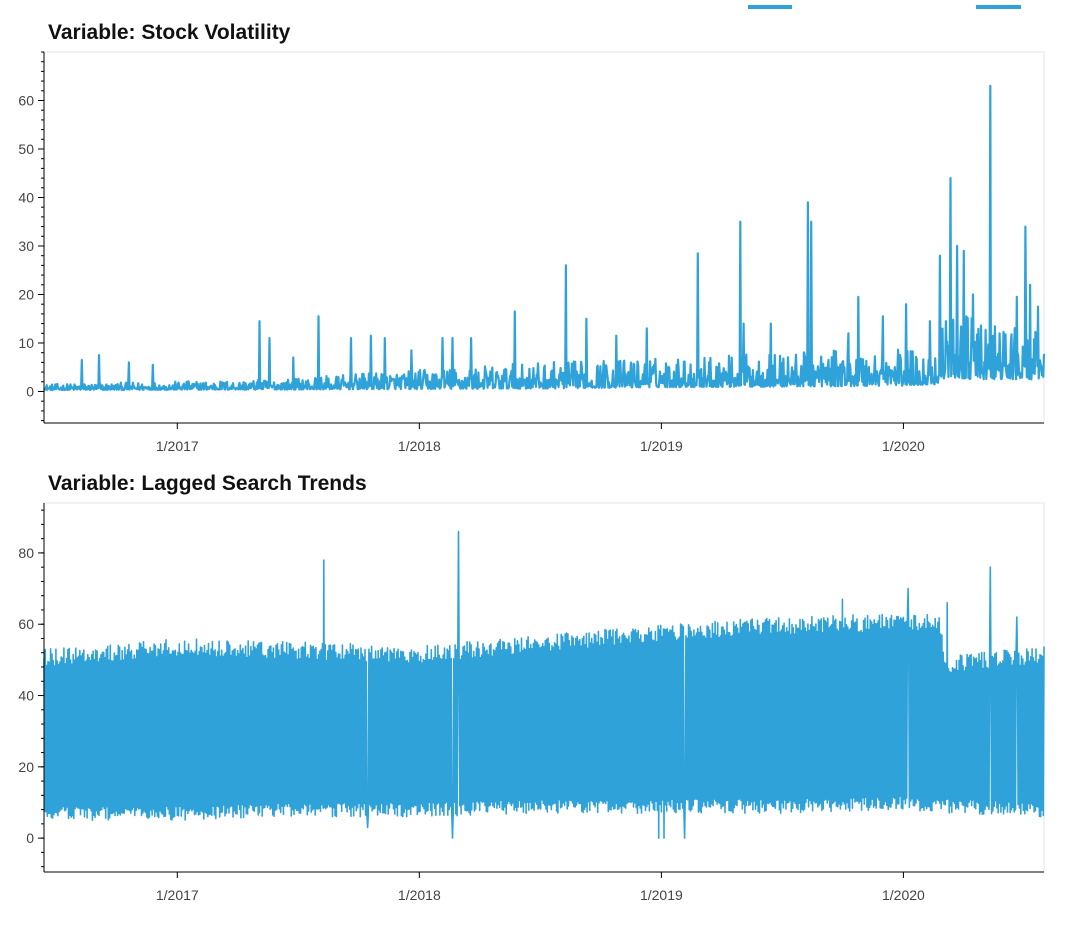  Describe the element at coordinates (31, 237) in the screenshot. I see `y-axis: 0 10 20 30 40 50 60` at that location.